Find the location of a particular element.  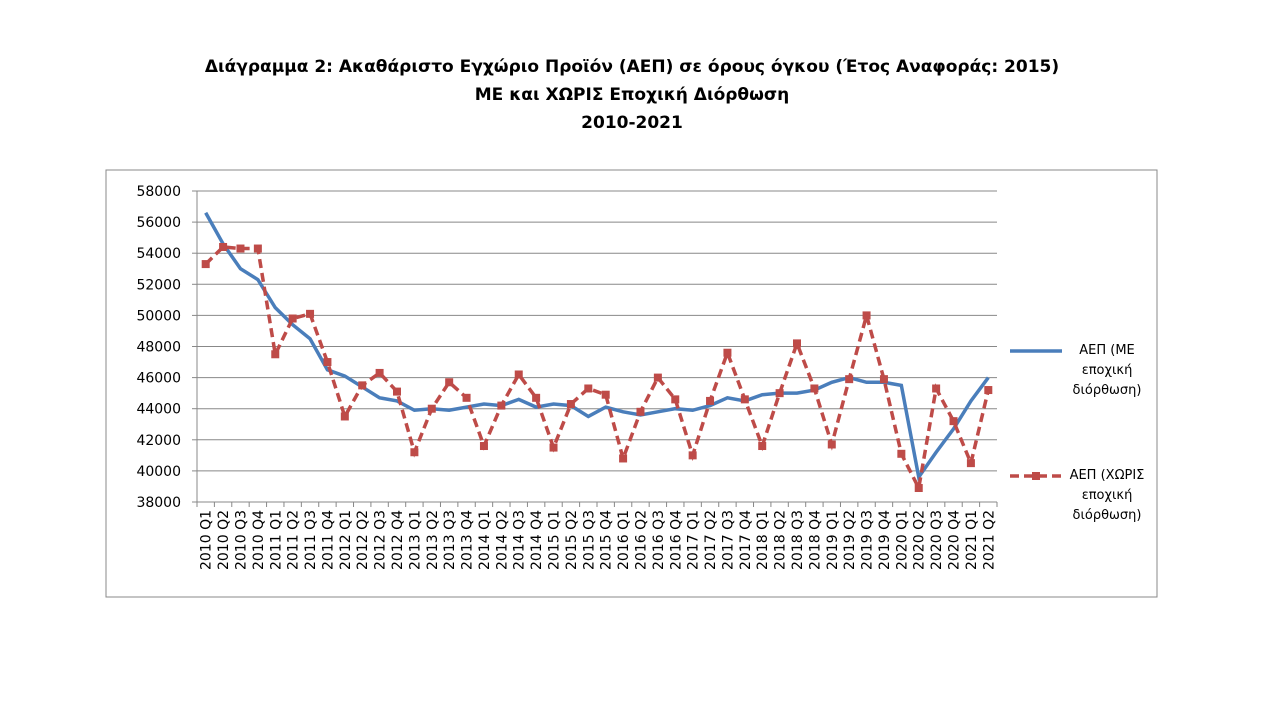

x-tick-label: 2014 Q2 is located at coordinates (502, 540).